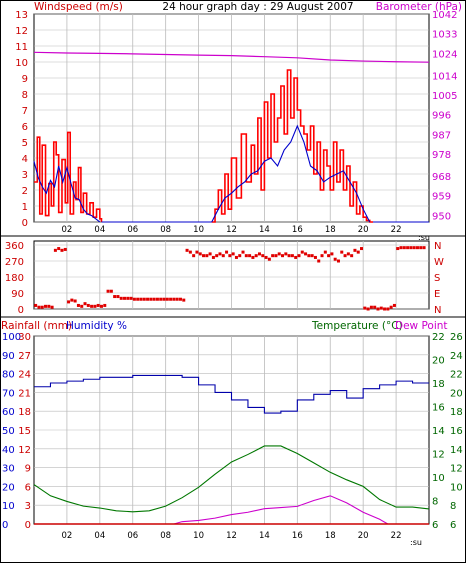 The height and width of the screenshot is (563, 466). I want to click on climate-x-tick-label: 16, so click(297, 536).